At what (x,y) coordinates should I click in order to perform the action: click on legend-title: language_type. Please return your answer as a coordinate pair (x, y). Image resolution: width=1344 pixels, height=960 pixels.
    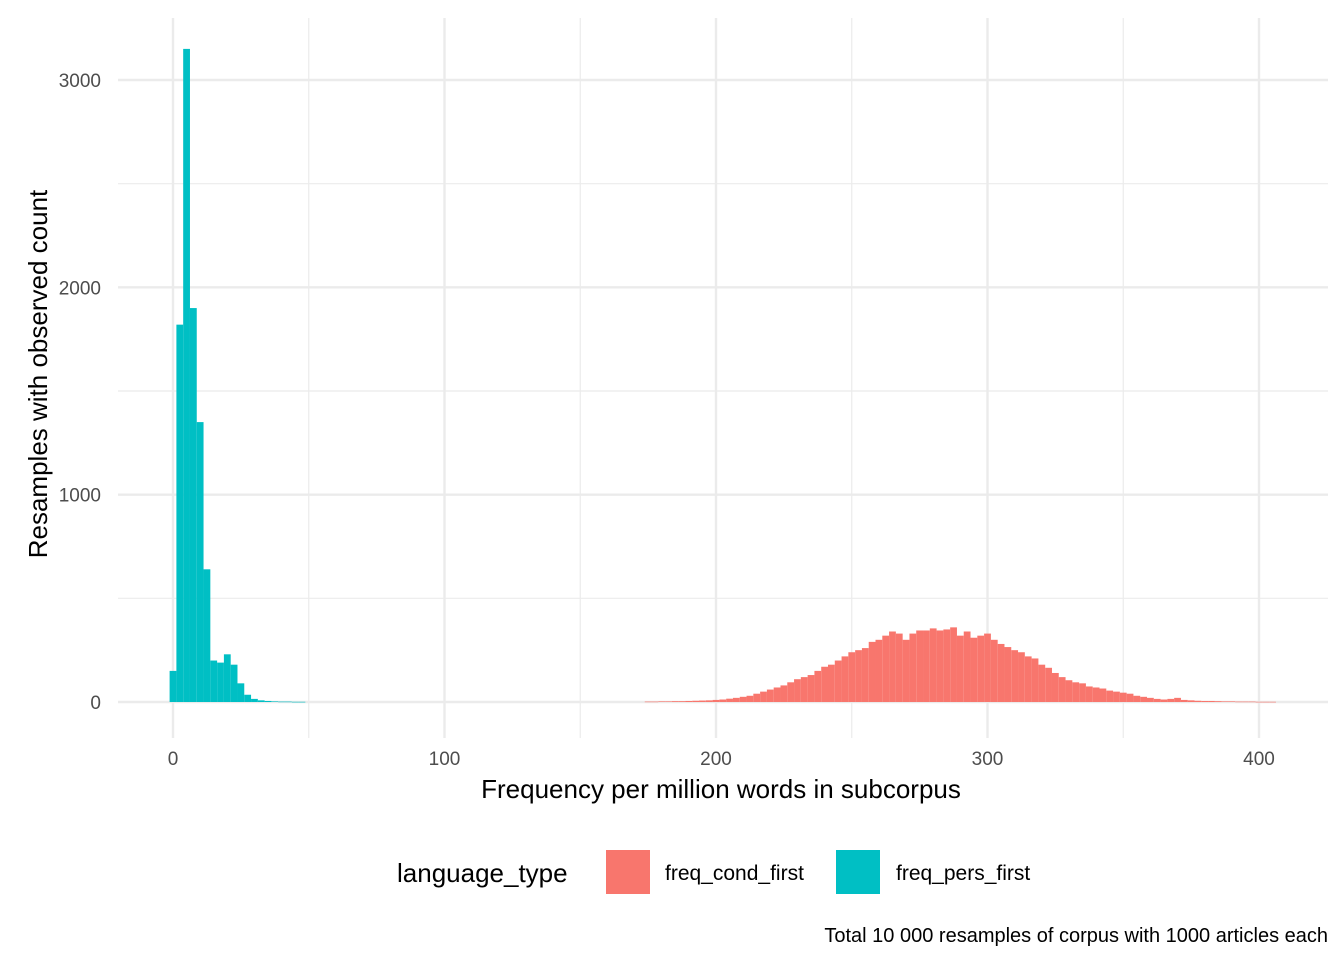
    Looking at the image, I should click on (482, 873).